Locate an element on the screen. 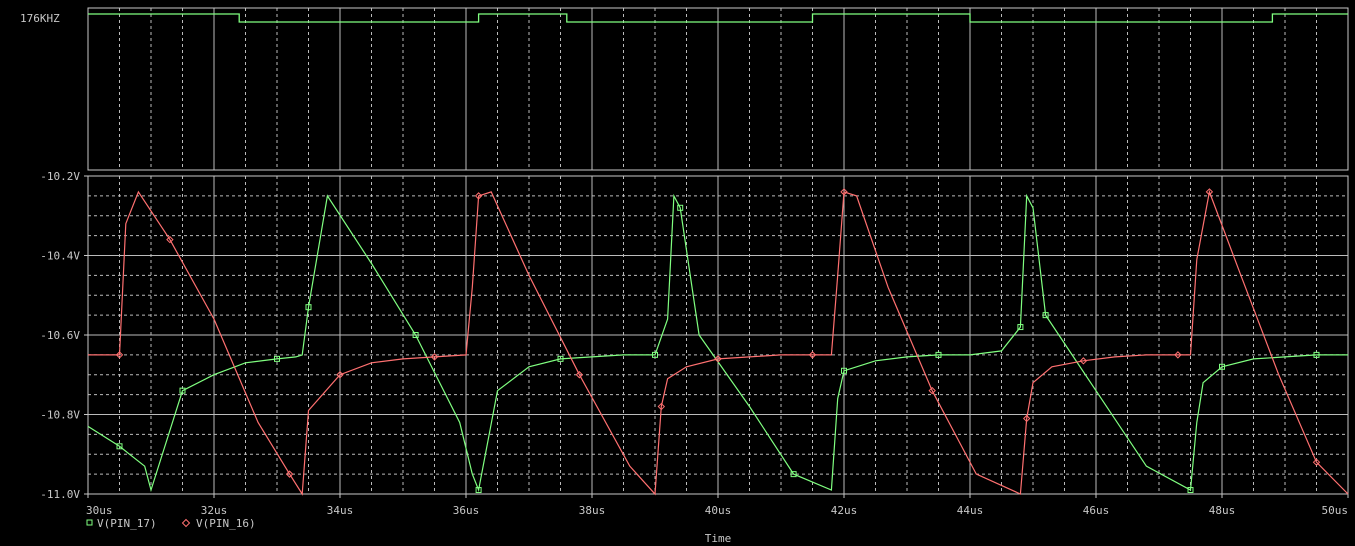  legend-square-marker-icon is located at coordinates (89, 522).